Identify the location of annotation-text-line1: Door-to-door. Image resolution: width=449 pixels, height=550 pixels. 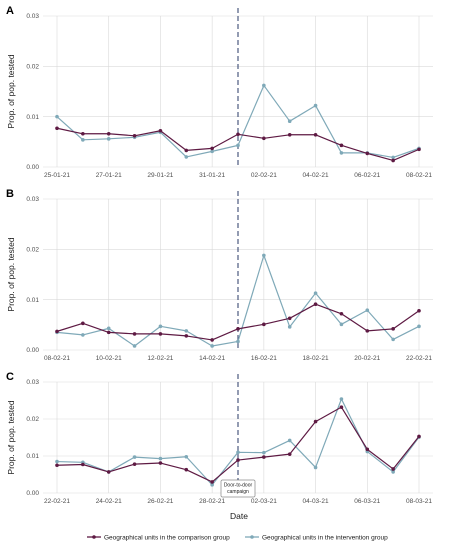
(238, 486).